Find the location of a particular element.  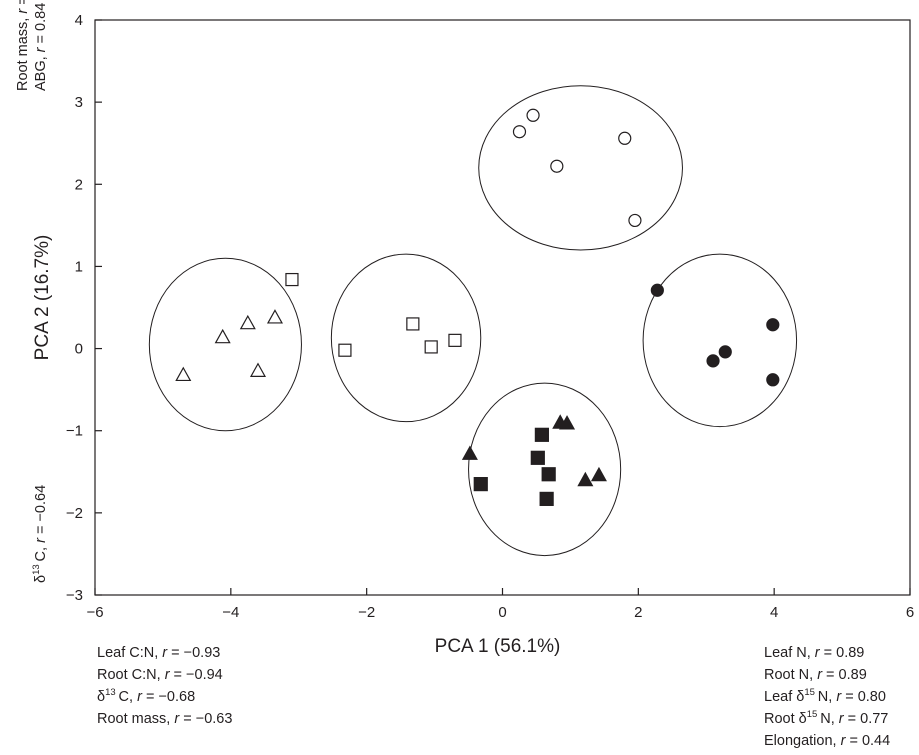

y-tick-label: 2 is located at coordinates (79, 184).